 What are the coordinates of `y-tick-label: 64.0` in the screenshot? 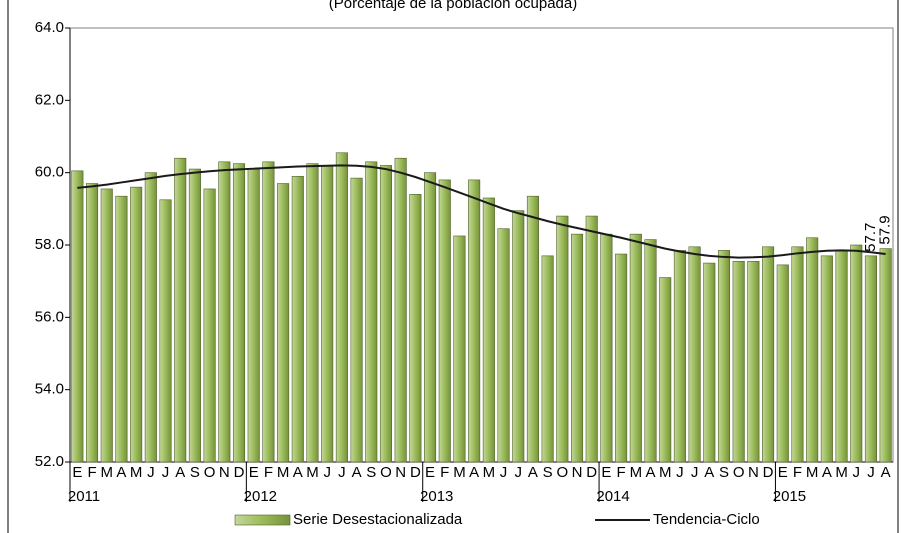 It's located at (49, 27).